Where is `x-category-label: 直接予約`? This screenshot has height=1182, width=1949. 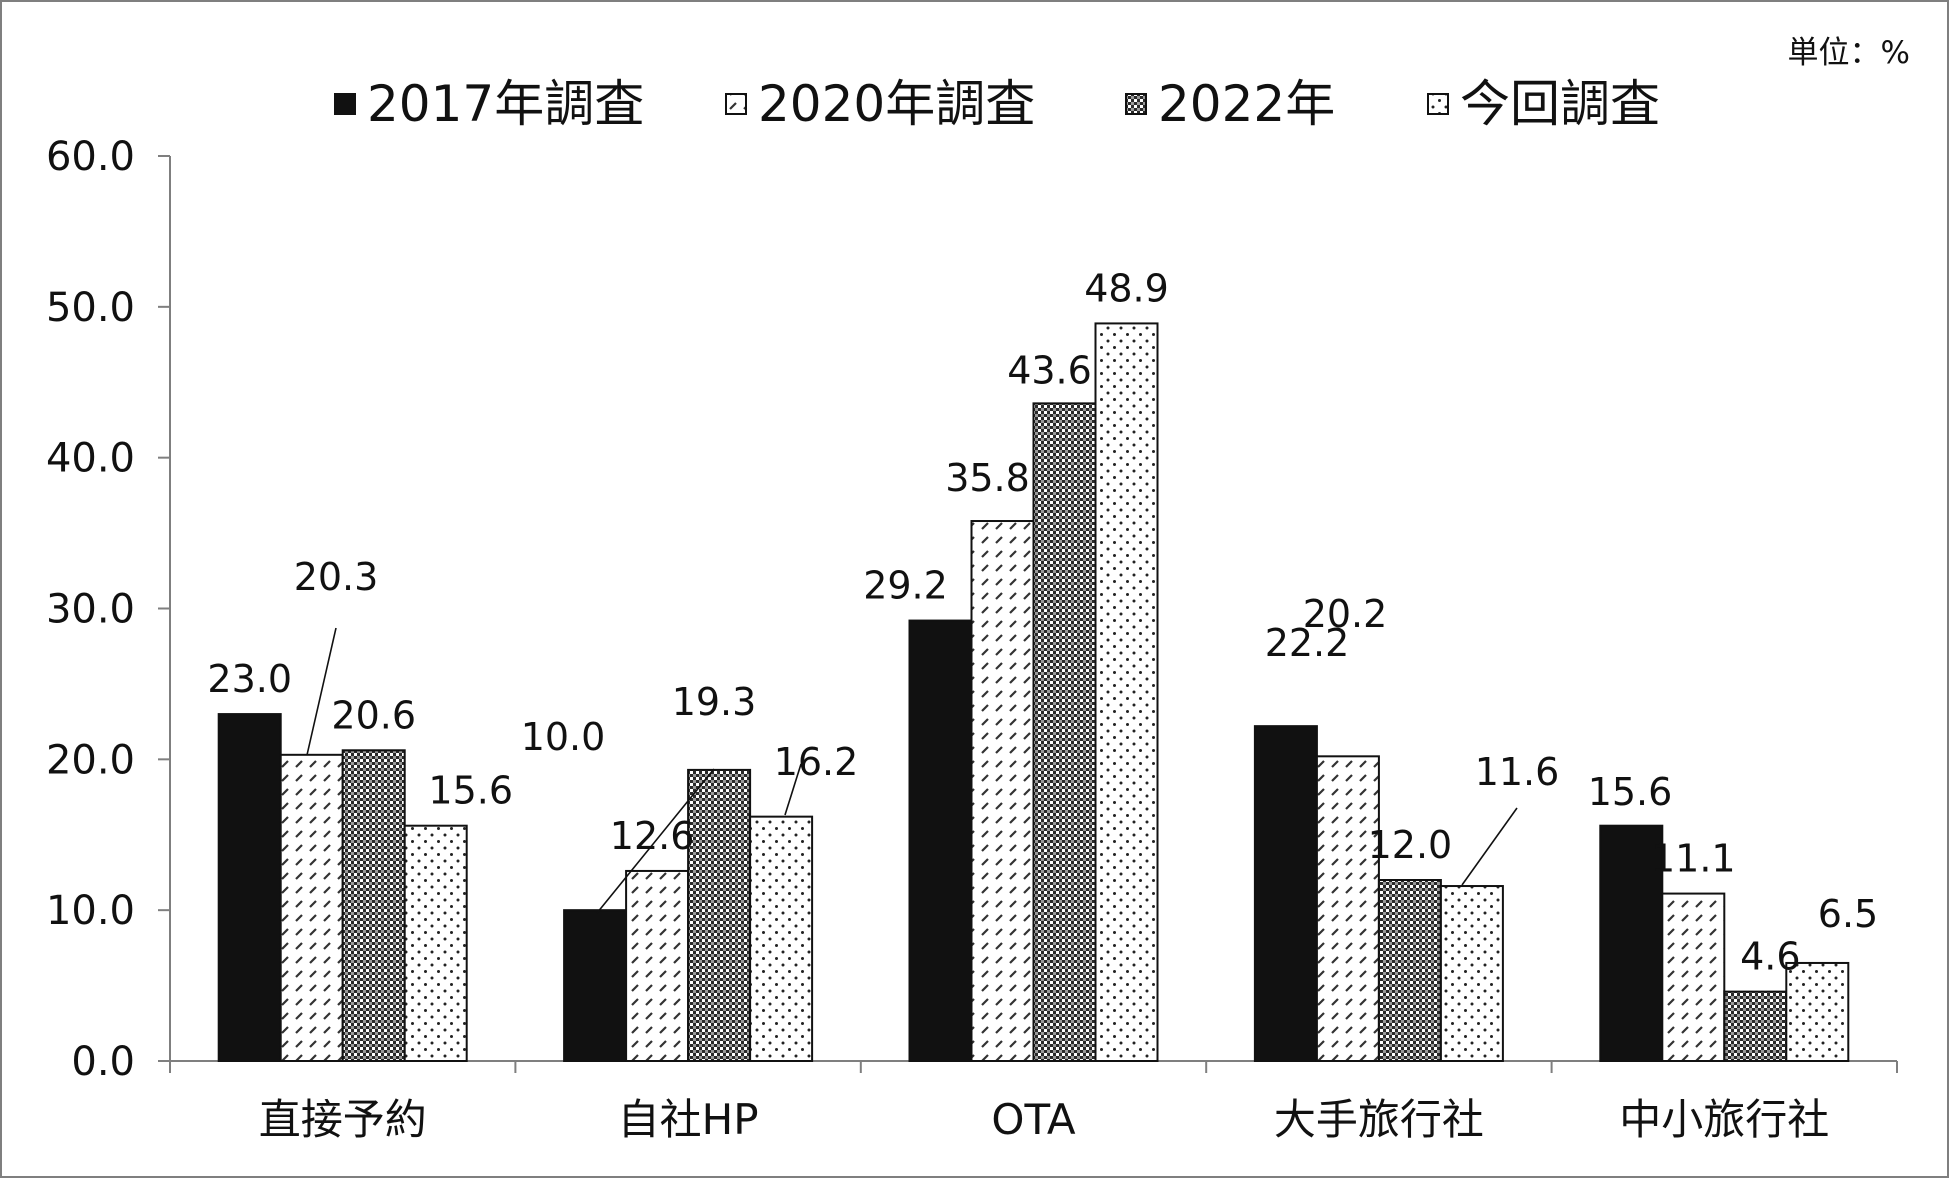 x-category-label: 直接予約 is located at coordinates (343, 1119).